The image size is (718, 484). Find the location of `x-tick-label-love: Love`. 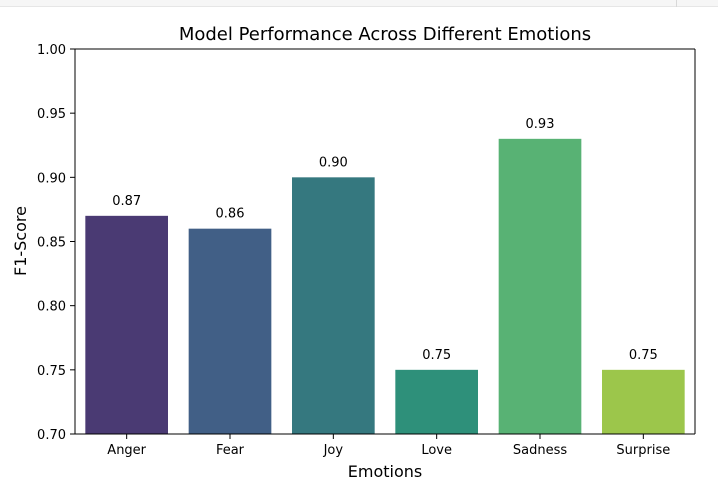

x-tick-label-love: Love is located at coordinates (436, 450).